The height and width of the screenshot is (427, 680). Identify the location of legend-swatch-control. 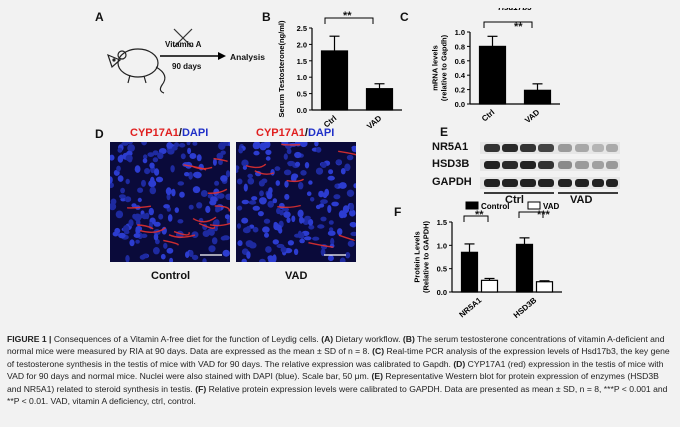
(472, 205).